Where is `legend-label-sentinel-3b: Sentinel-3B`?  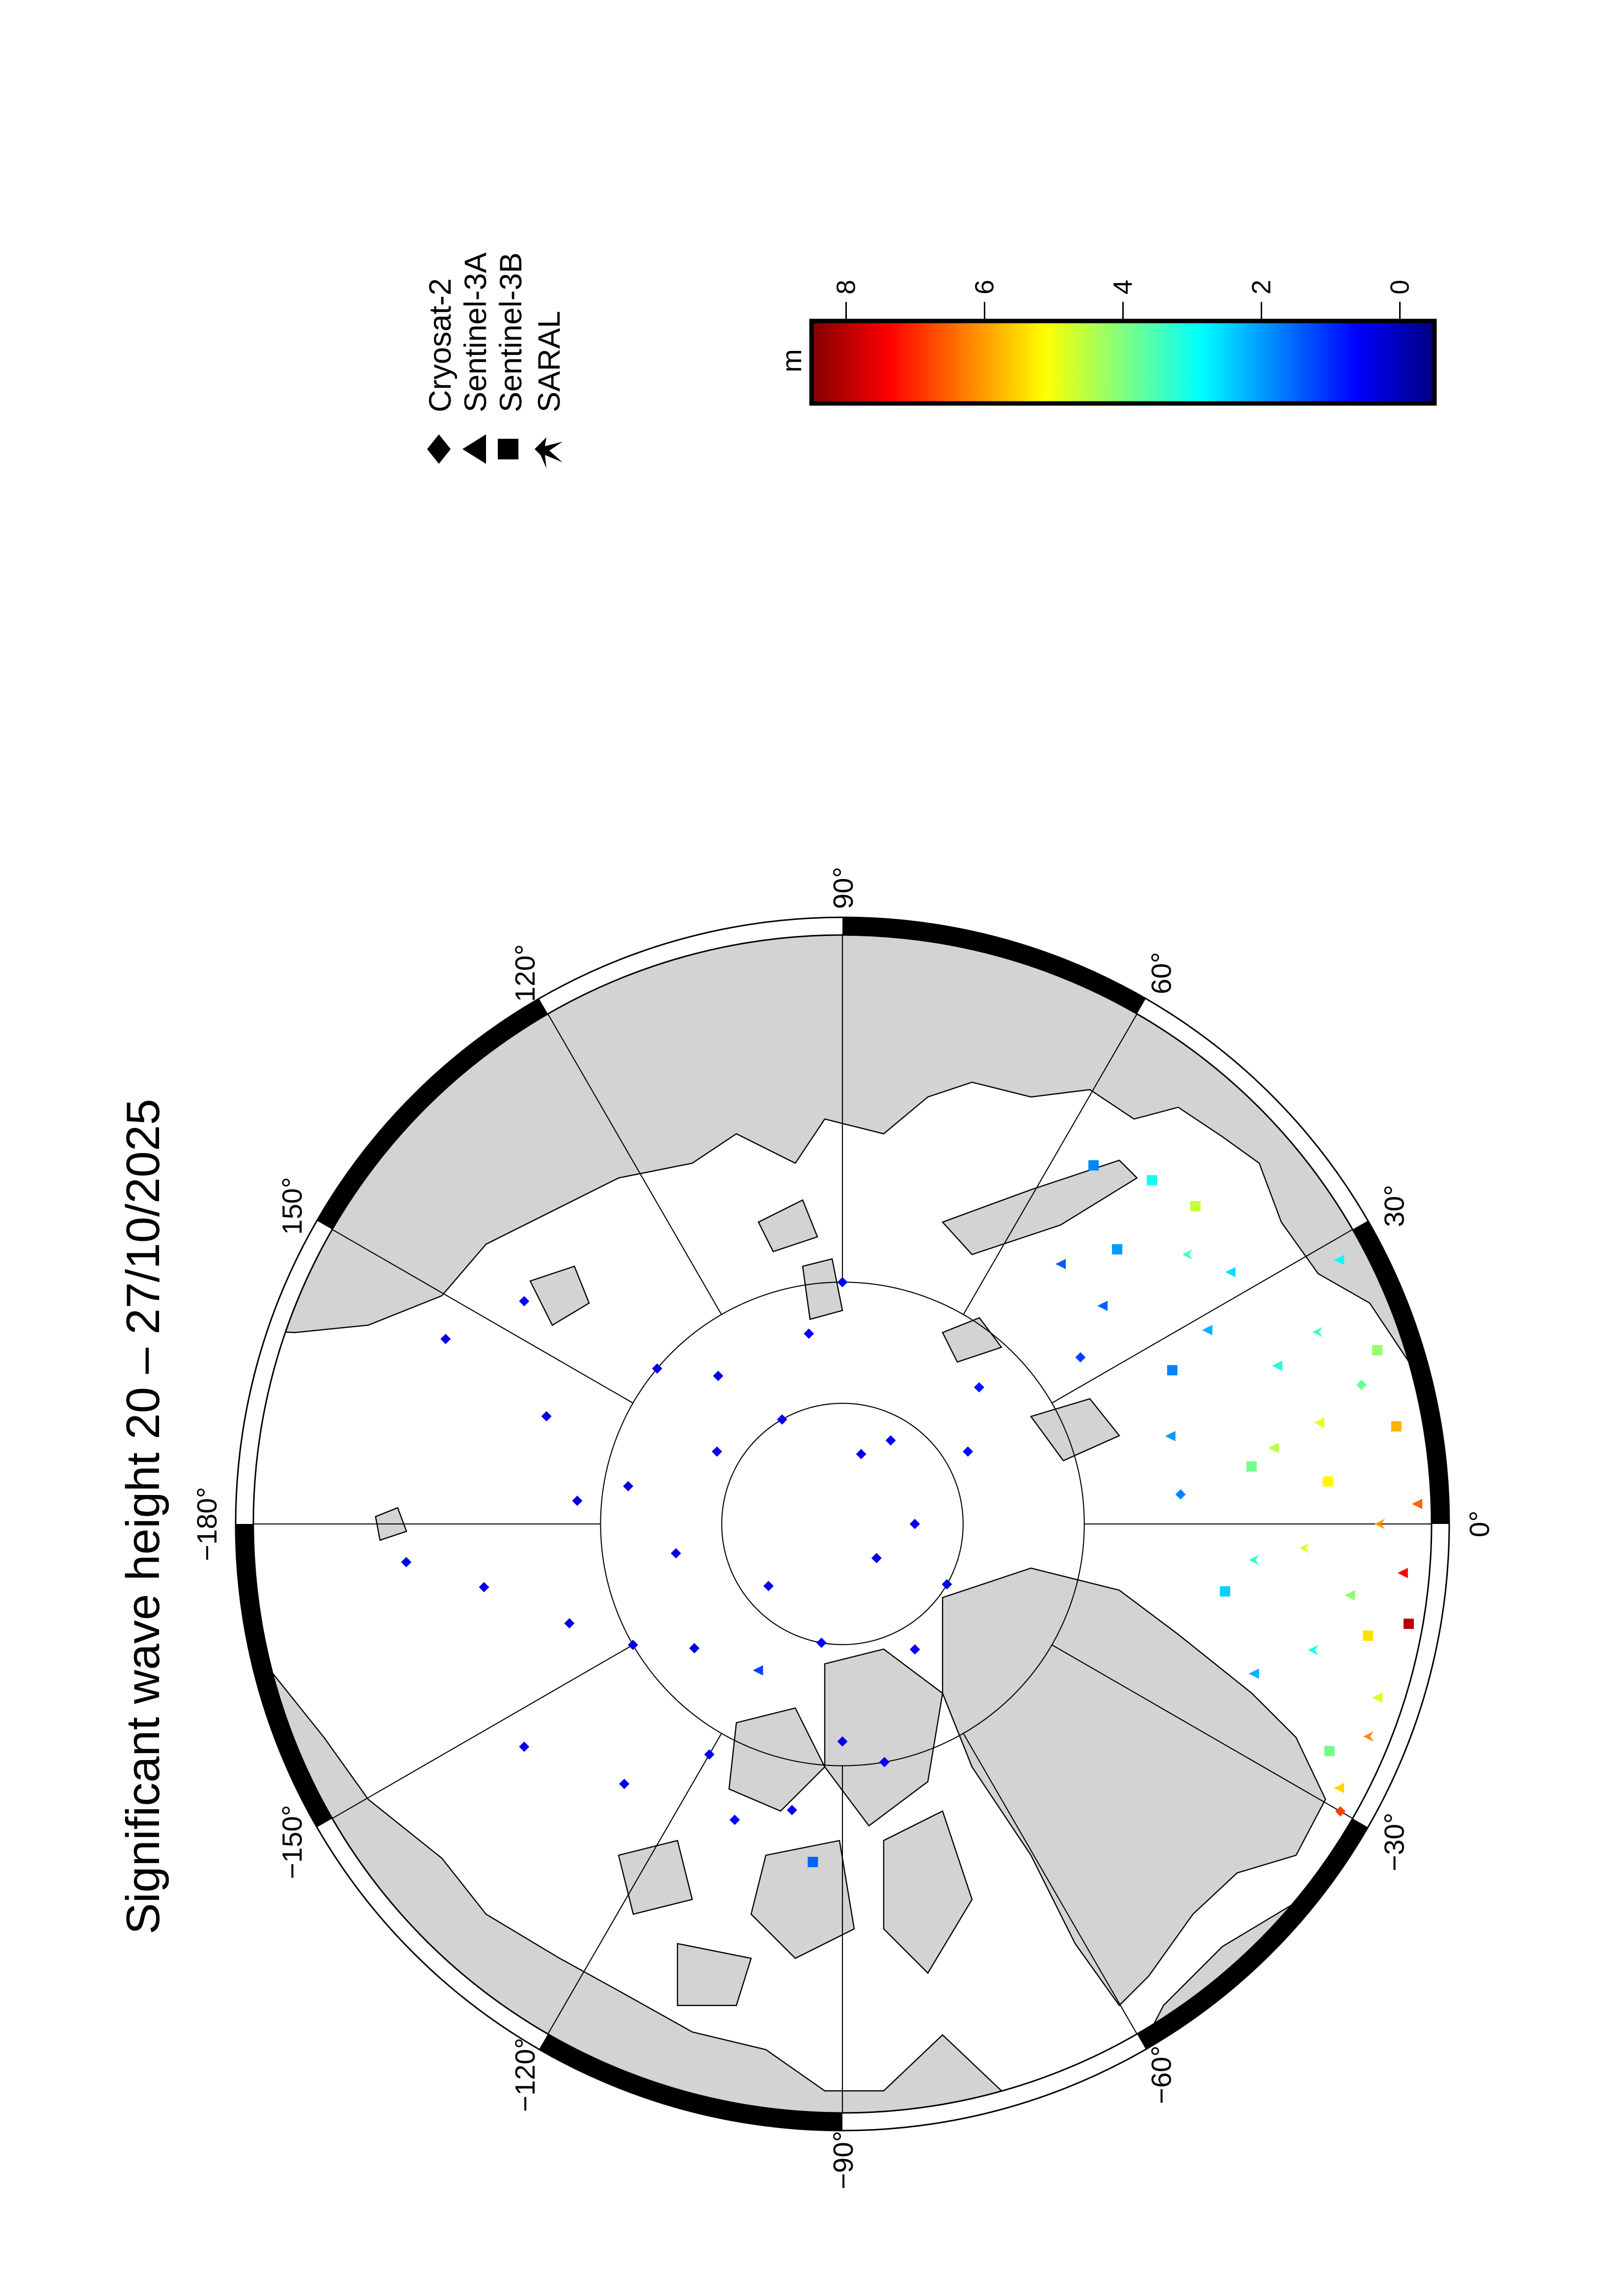
legend-label-sentinel-3b: Sentinel-3B is located at coordinates (511, 332).